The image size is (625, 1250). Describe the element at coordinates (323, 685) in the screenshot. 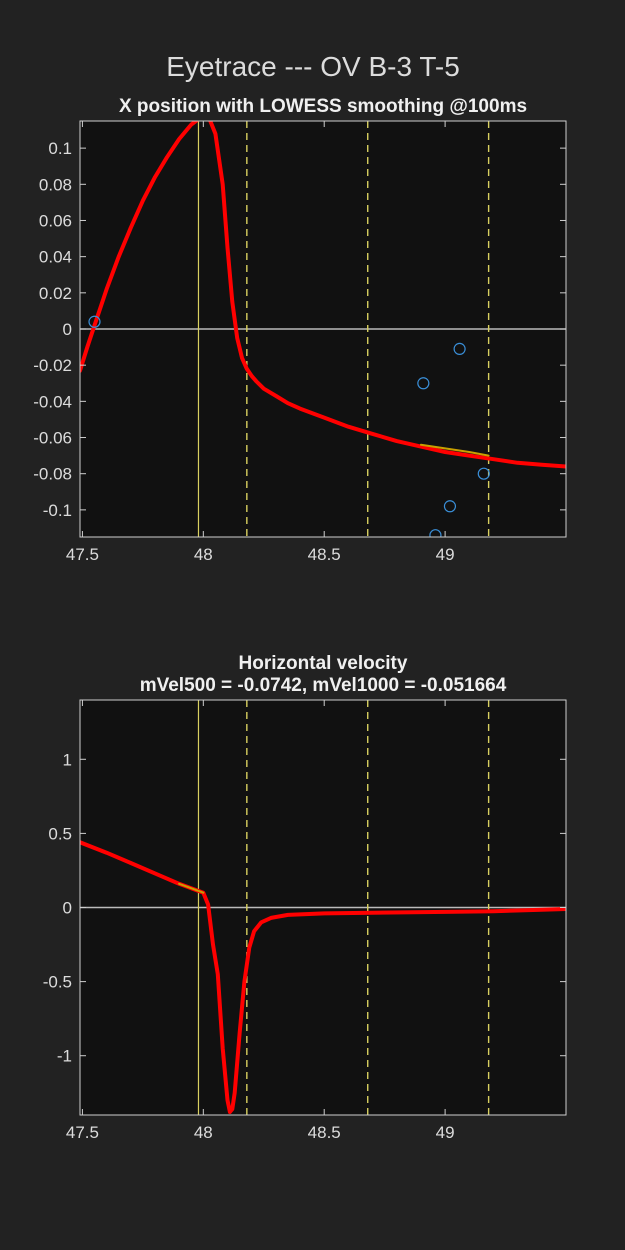

I see `axes-subtitle: mVel500 = -0.0742, mVel1000 = -0.051664` at that location.